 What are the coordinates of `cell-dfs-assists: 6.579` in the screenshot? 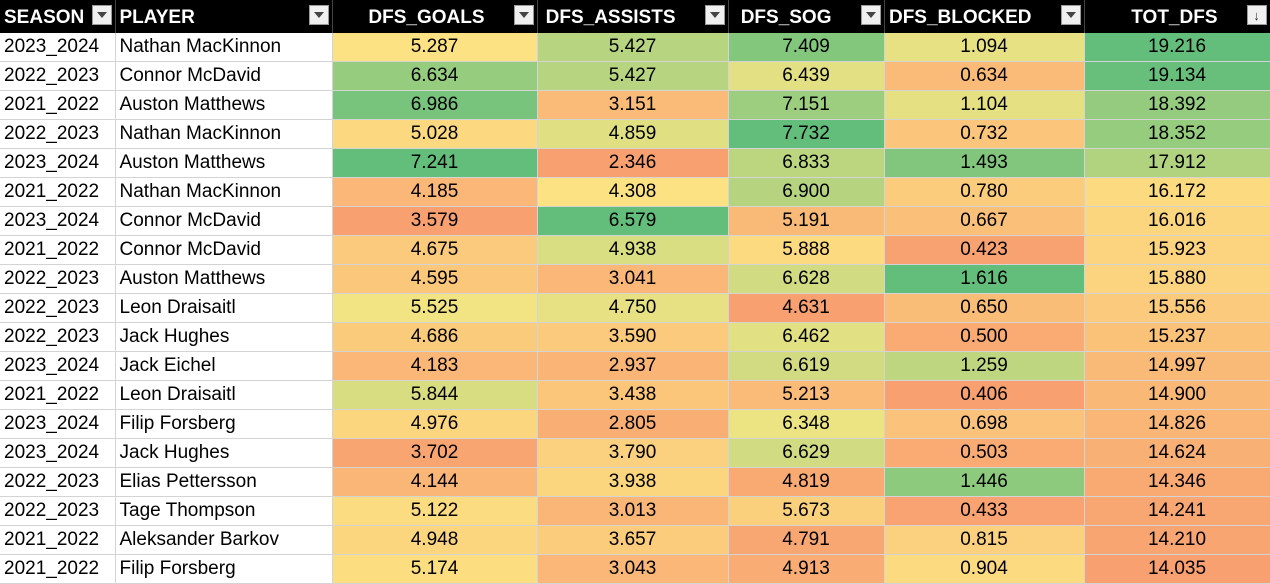 It's located at (633, 221).